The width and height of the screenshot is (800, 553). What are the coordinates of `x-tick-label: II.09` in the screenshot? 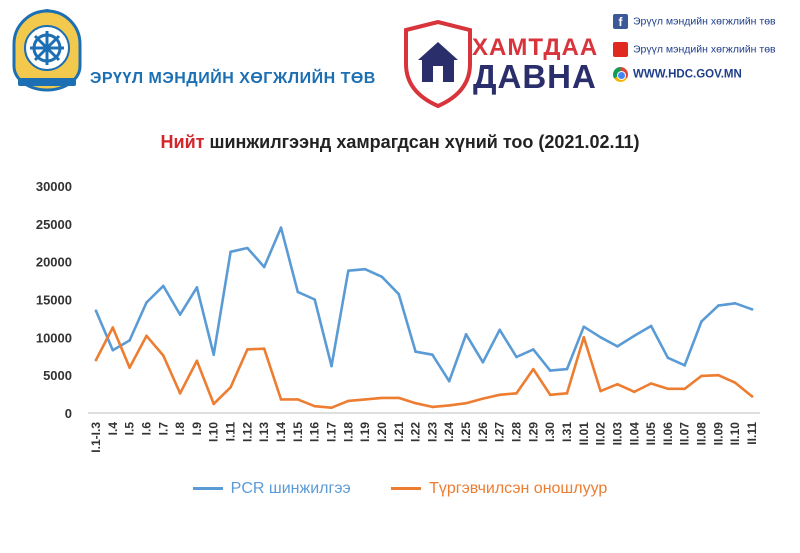 It's located at (718, 434).